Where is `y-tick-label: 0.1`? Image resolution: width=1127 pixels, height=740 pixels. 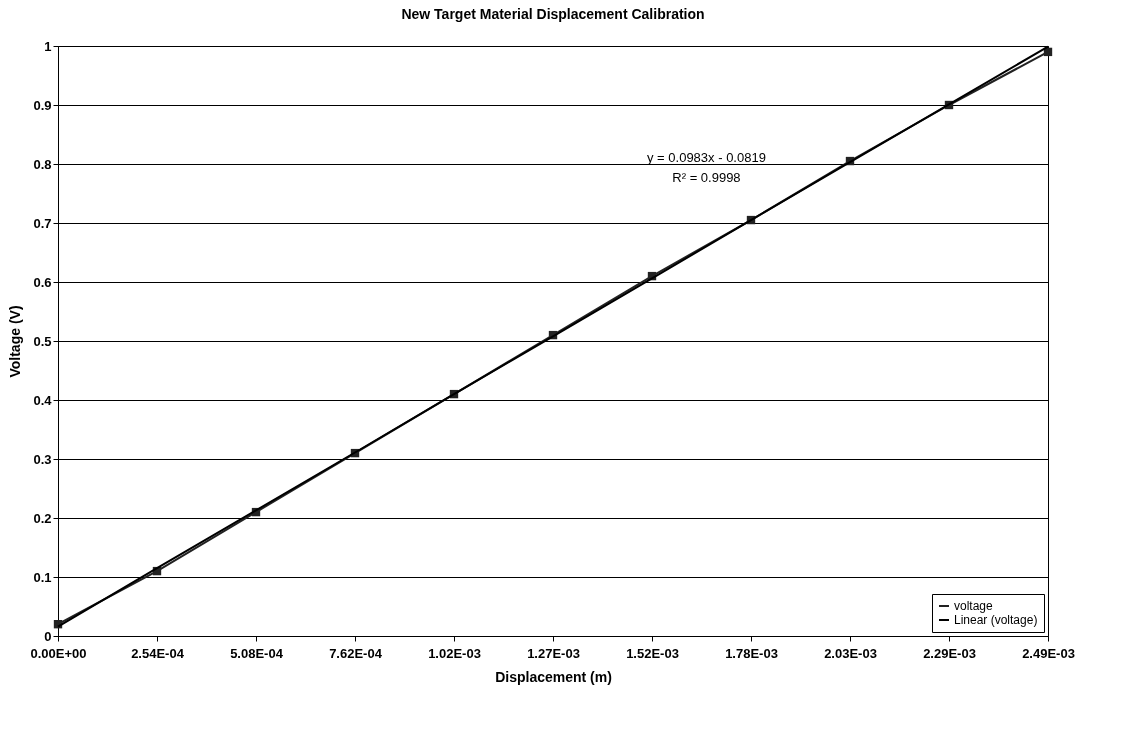 y-tick-label: 0.1 is located at coordinates (42, 577).